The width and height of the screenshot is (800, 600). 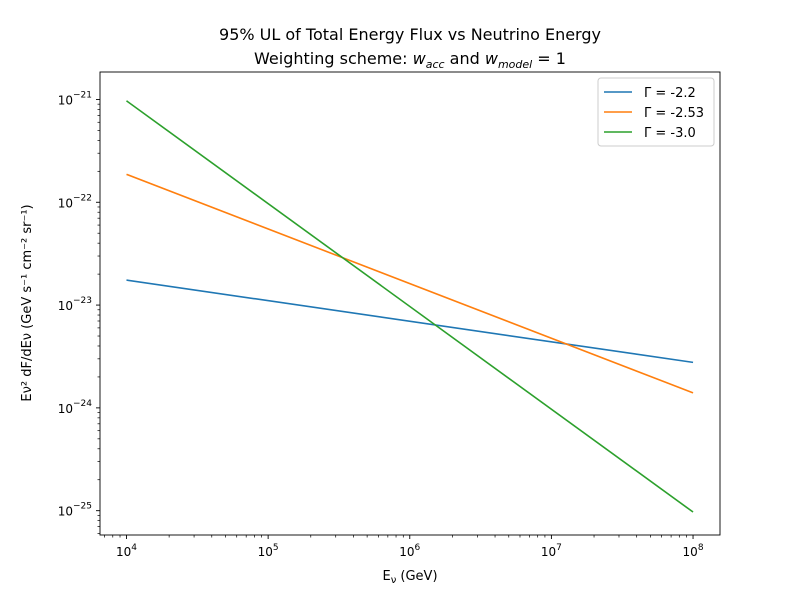 I want to click on x-axis-label: Eν (GeV), so click(x=409, y=577).